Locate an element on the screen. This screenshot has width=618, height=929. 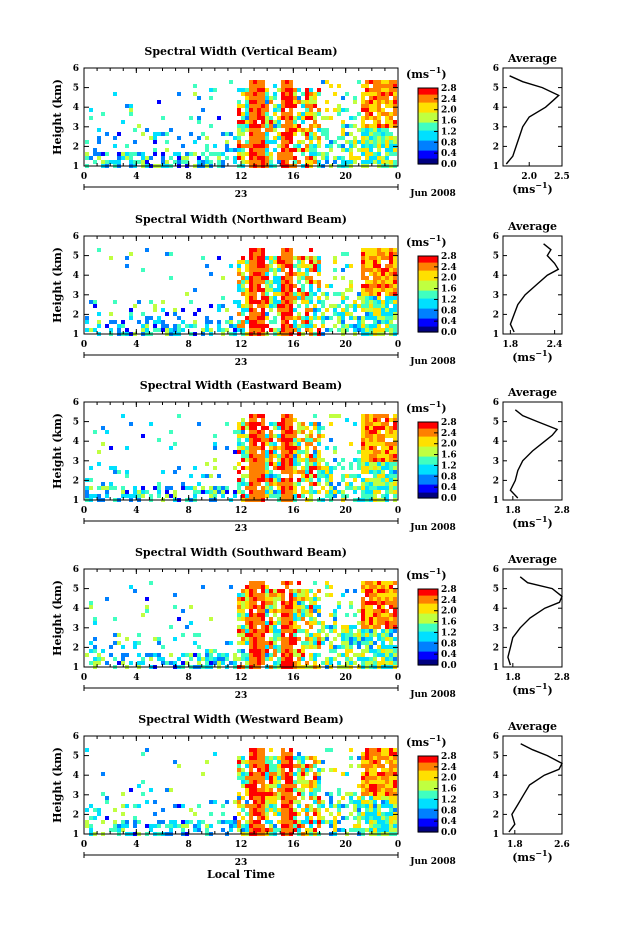
colorbar-tick-label: 2.8 is located at coordinates (449, 423).